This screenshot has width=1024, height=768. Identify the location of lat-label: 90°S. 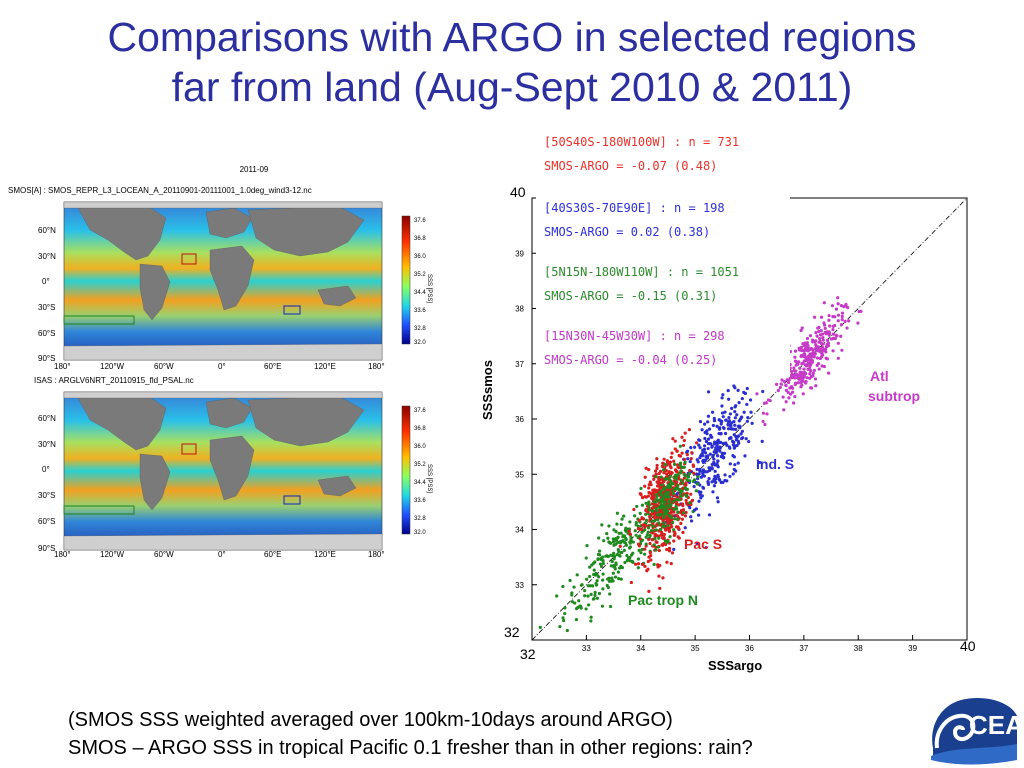
(47, 358).